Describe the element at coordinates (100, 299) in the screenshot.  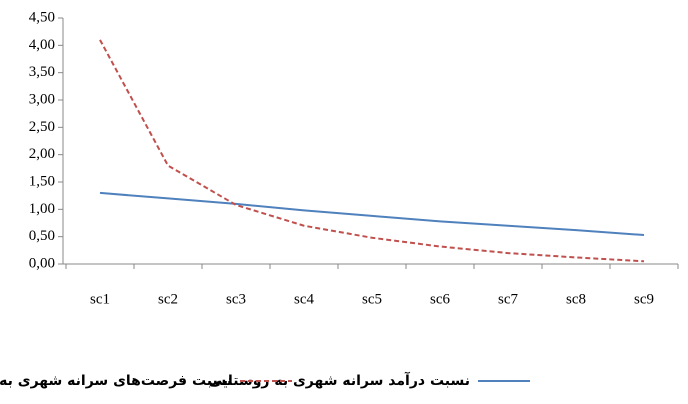
I see `x-tick-label: sc1` at that location.